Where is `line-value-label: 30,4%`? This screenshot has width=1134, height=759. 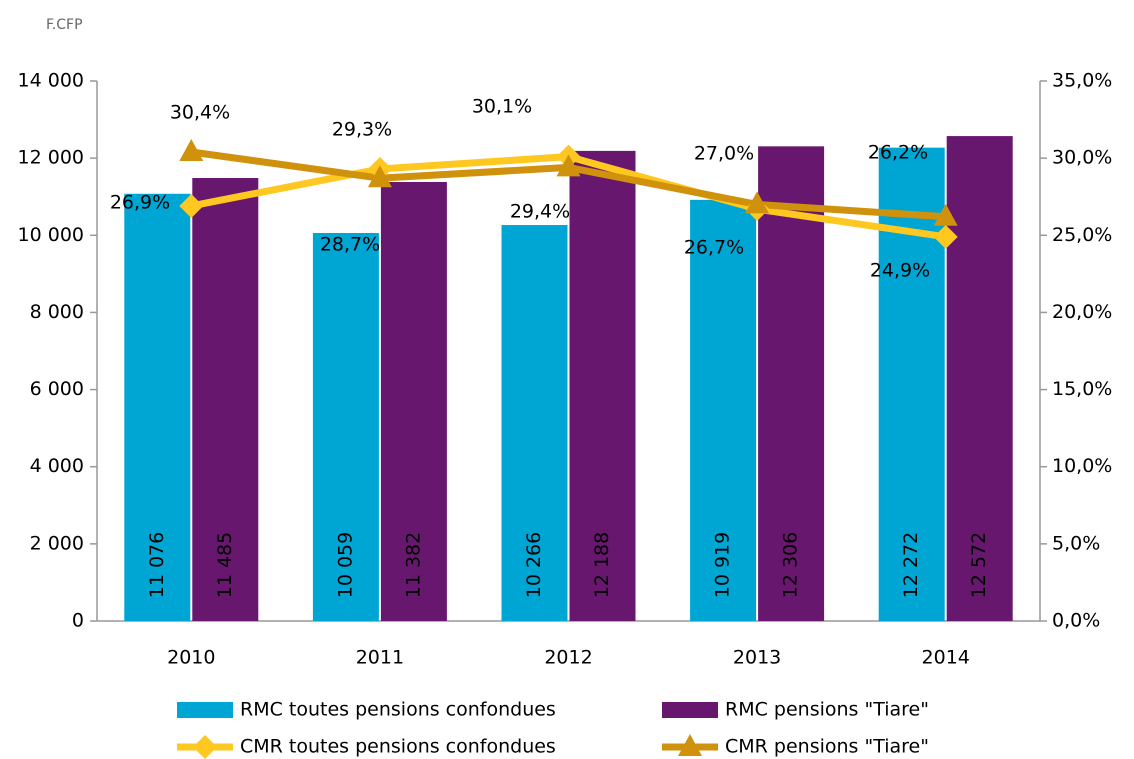 line-value-label: 30,4% is located at coordinates (200, 113).